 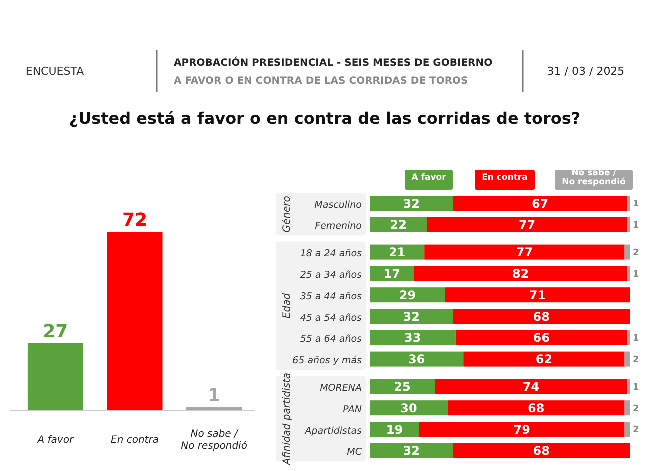 What do you see at coordinates (135, 220) in the screenshot?
I see `data-label: 72` at bounding box center [135, 220].